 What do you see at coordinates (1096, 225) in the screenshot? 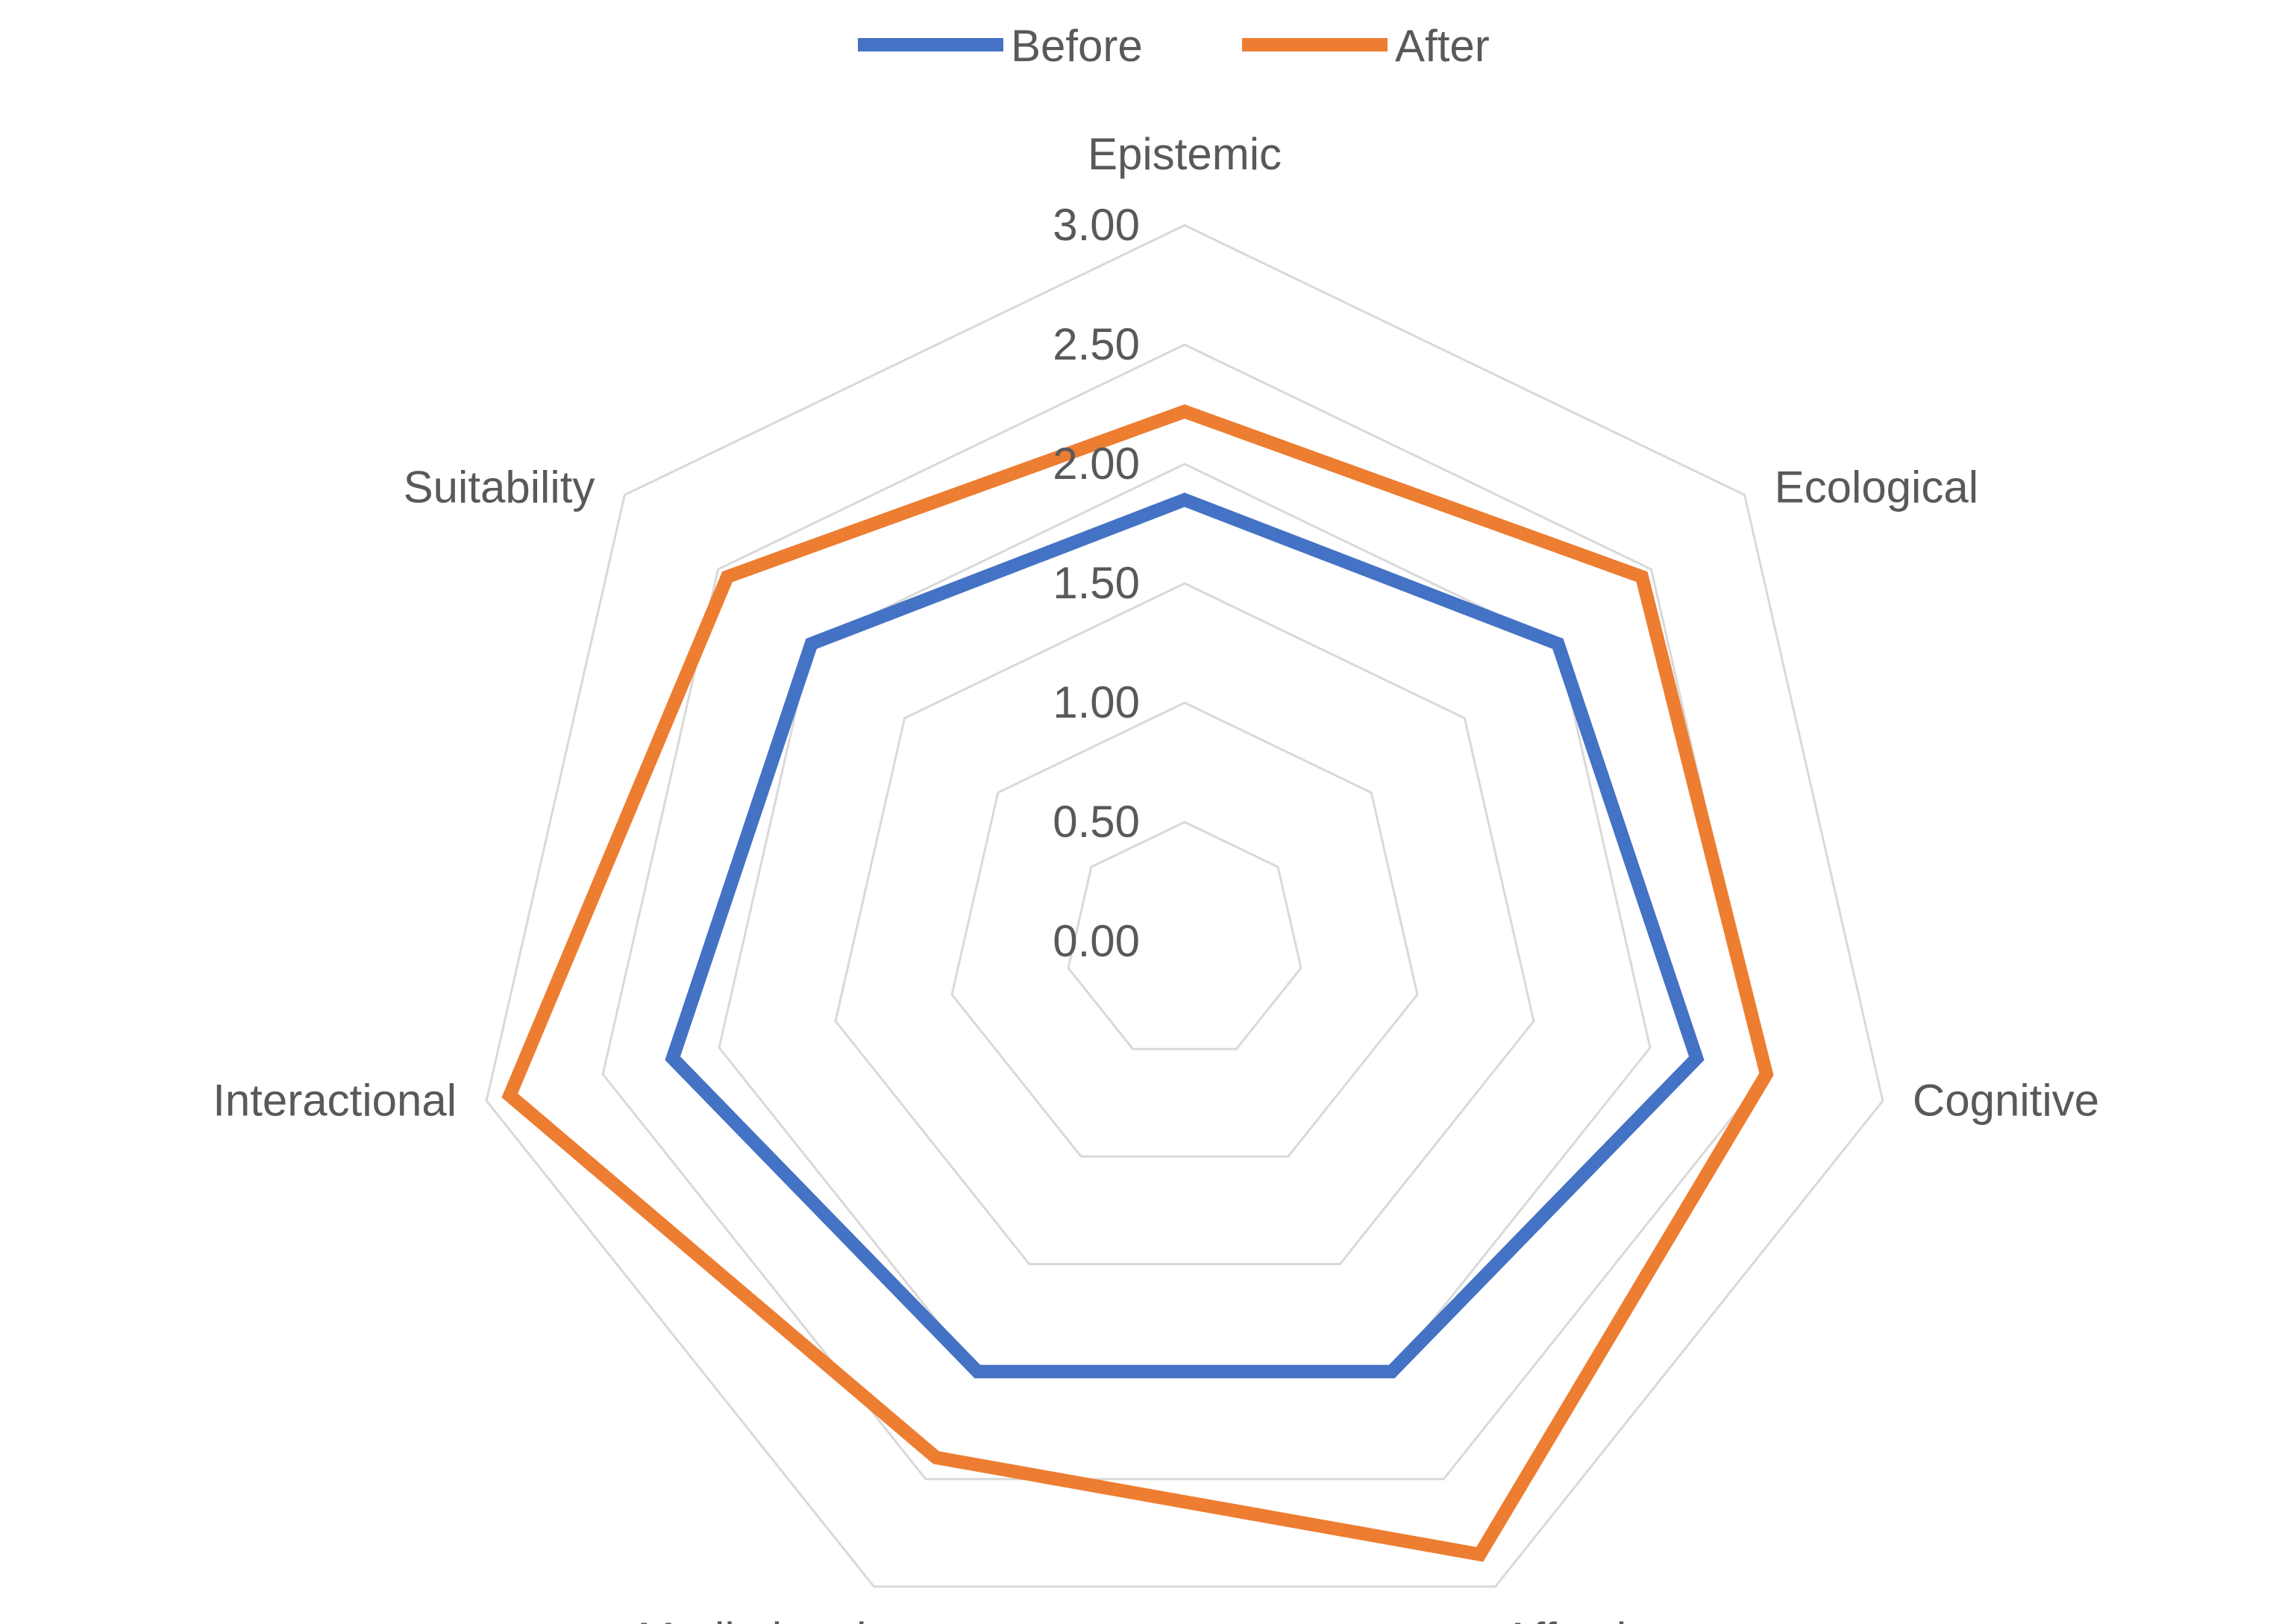
I see `tick-label: 3.00` at bounding box center [1096, 225].